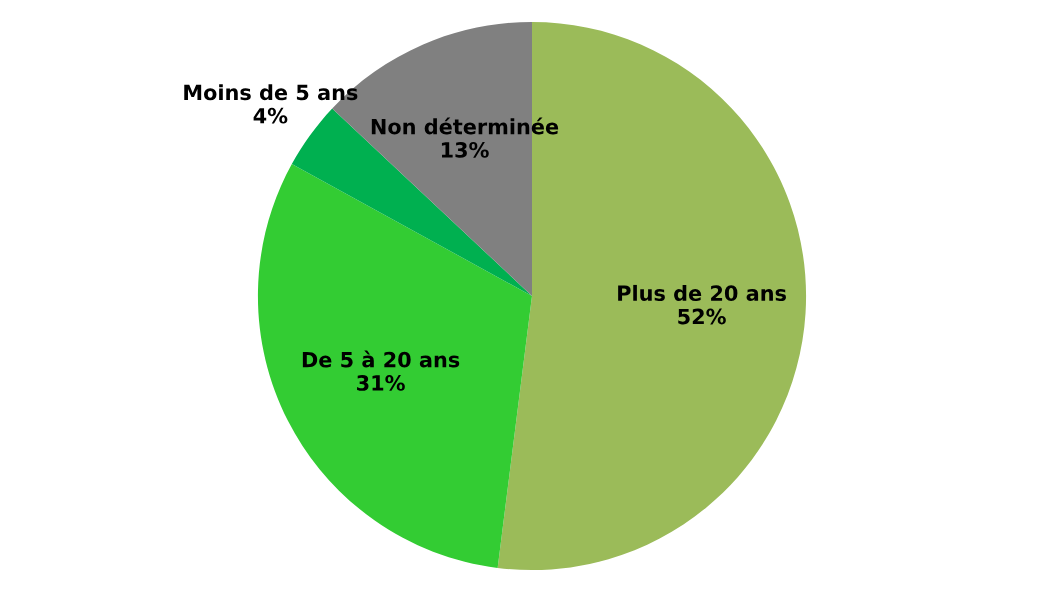 The image size is (1064, 592). Describe the element at coordinates (270, 115) in the screenshot. I see `data-label: 4%` at that location.